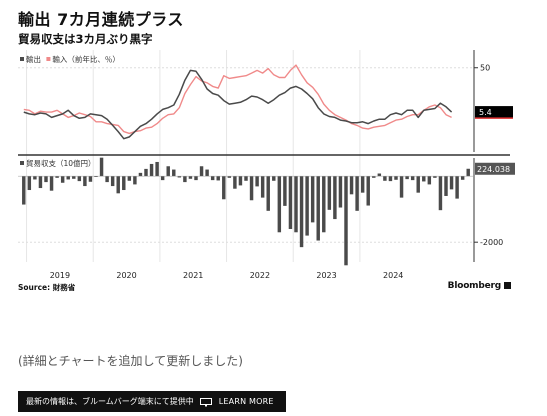 The height and width of the screenshot is (416, 547). What do you see at coordinates (479, 286) in the screenshot?
I see `bloomberg-logo: Bloomberg` at bounding box center [479, 286].